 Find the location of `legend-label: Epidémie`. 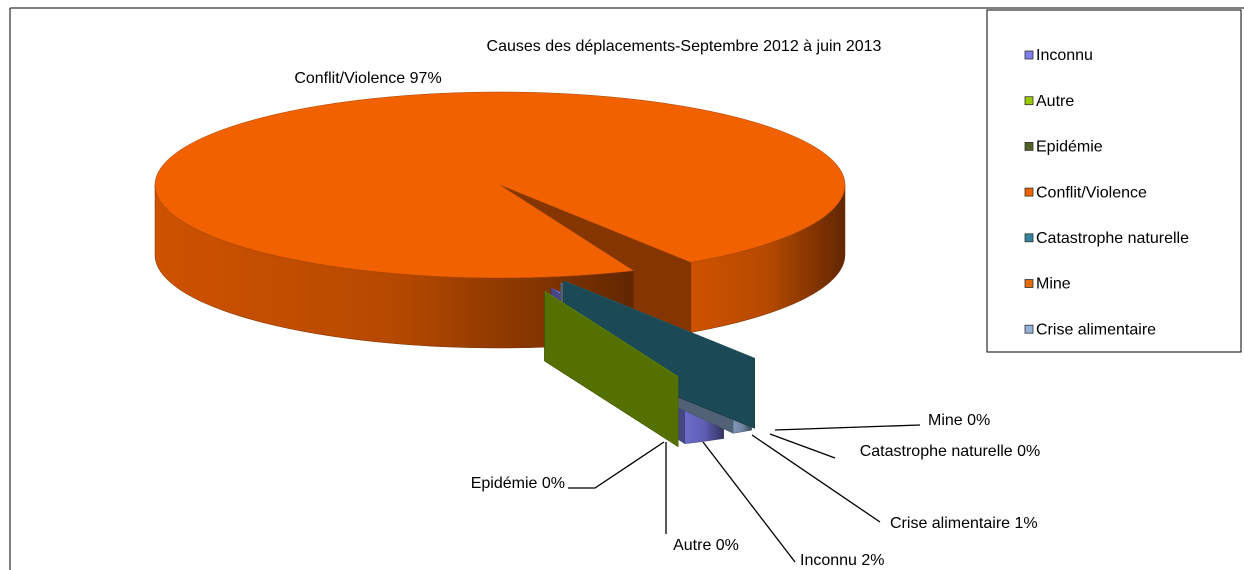

legend-label: Epidémie is located at coordinates (1069, 147).